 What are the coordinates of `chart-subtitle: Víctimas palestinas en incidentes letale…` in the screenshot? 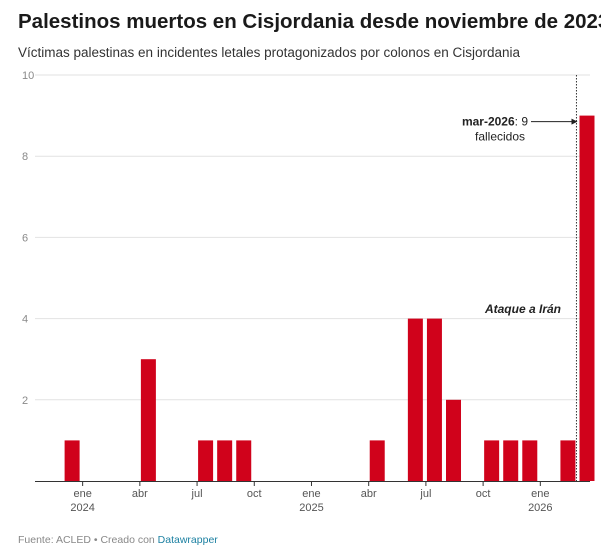 It's located at (269, 52).